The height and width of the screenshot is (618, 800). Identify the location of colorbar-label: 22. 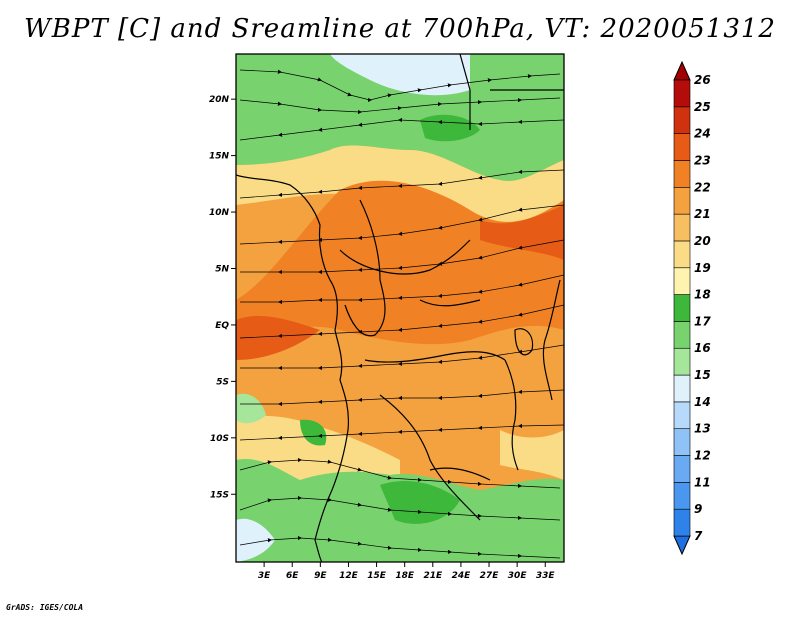
(702, 187).